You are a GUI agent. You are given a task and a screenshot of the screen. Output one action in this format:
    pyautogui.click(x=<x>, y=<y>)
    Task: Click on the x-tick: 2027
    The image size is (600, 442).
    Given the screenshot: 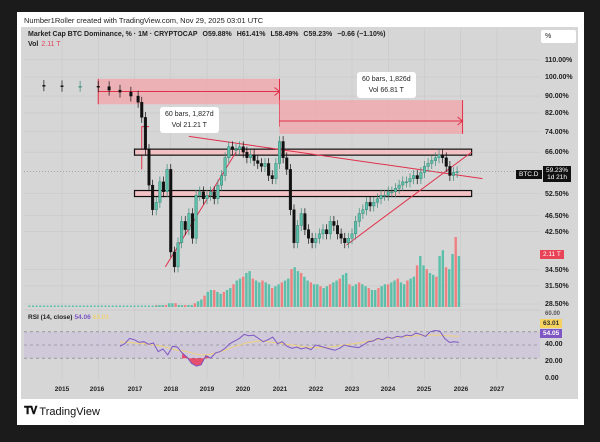 What is the action you would take?
    pyautogui.click(x=497, y=389)
    